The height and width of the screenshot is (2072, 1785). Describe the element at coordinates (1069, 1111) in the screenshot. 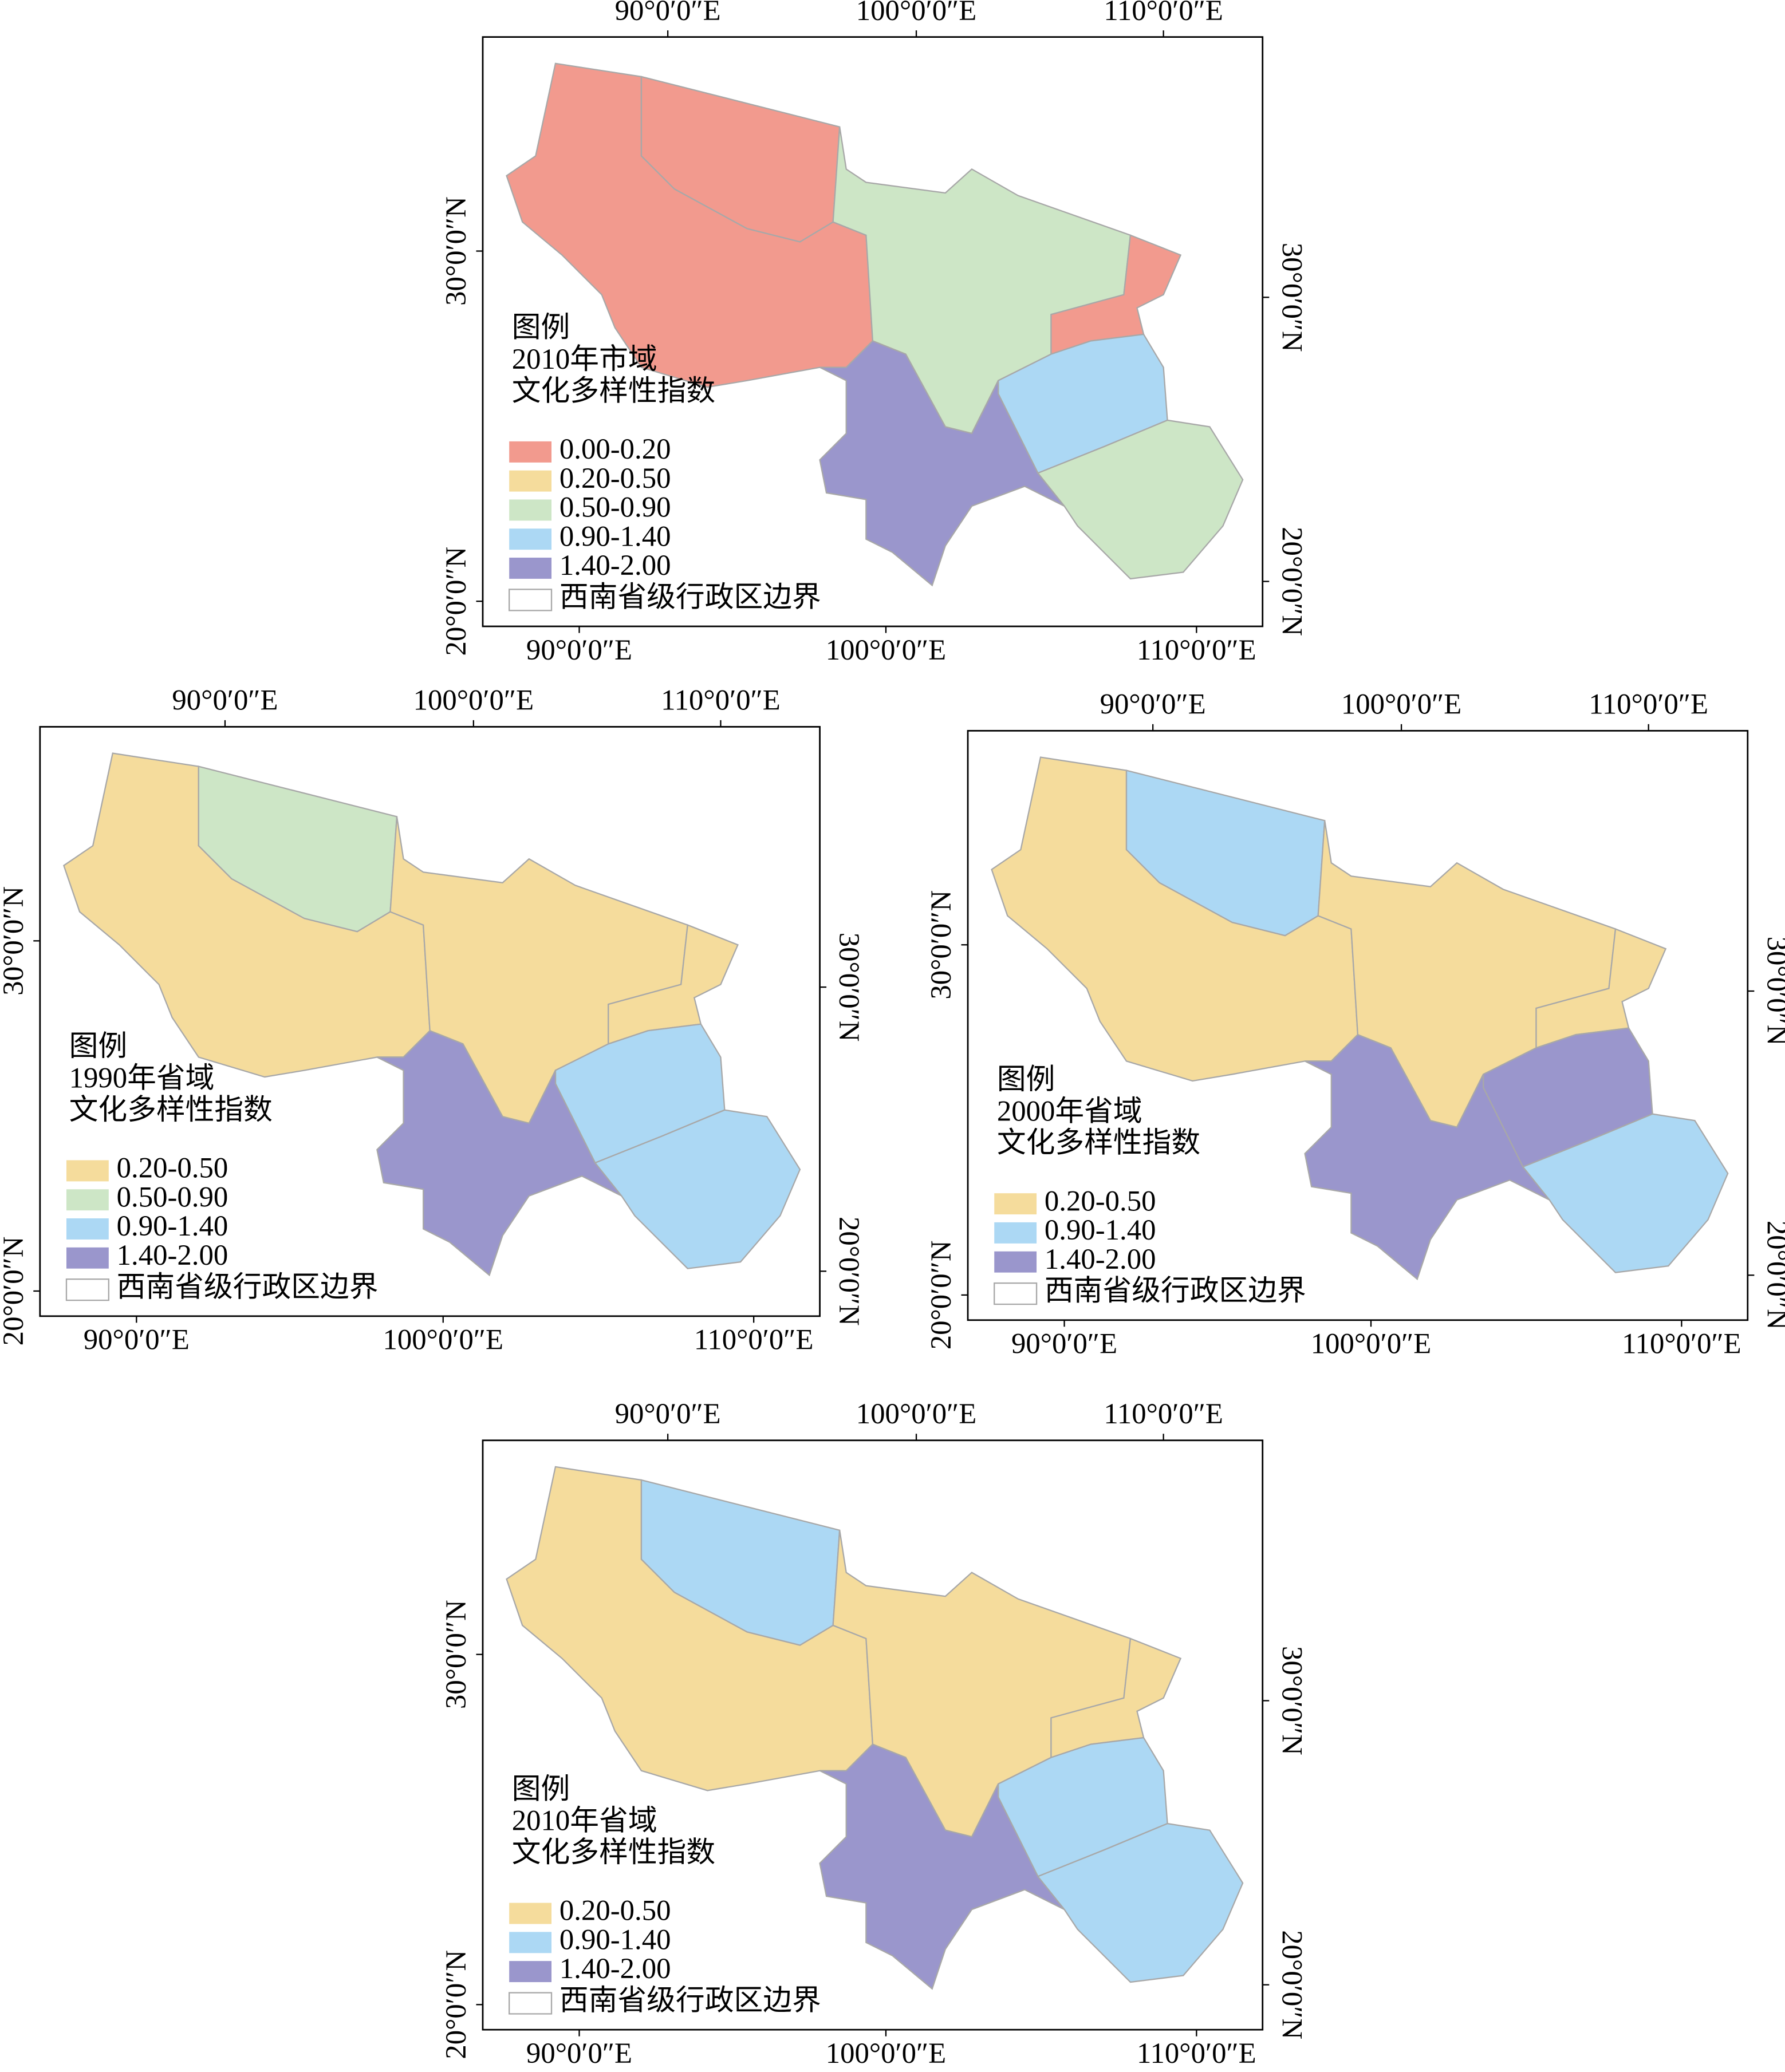

I see `legend-heading: 2000年省域` at that location.